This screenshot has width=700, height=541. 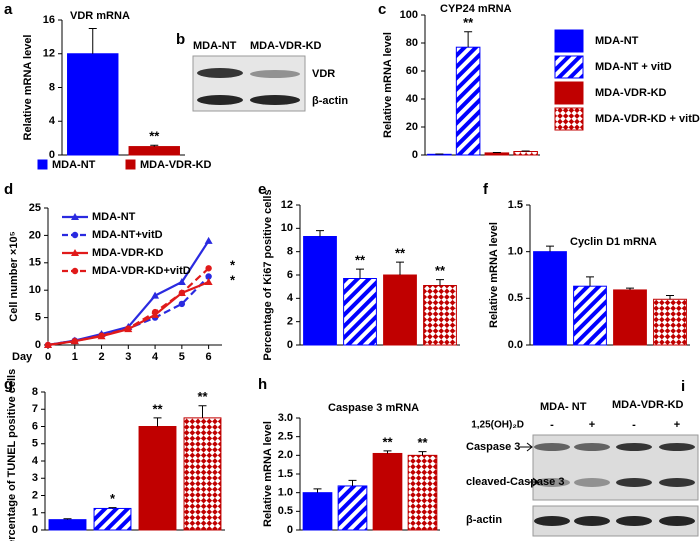 What do you see at coordinates (8, 384) in the screenshot?
I see `panel-letter: g` at bounding box center [8, 384].